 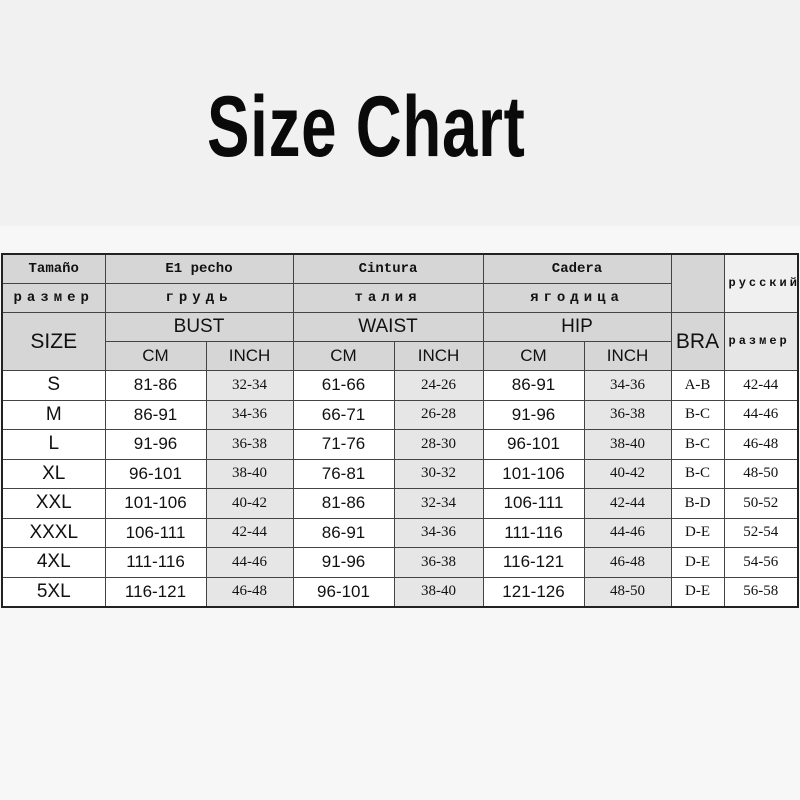 I want to click on cell-bust-inch: 42-44, so click(x=249, y=532).